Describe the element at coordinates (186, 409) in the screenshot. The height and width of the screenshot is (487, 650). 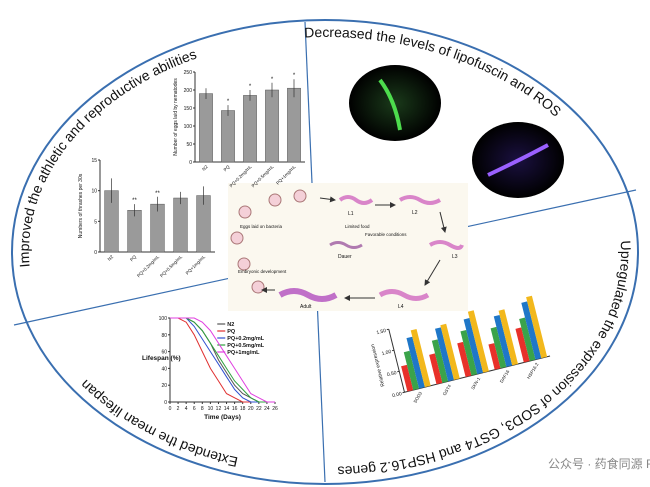
I see `x-tick-label: 4` at that location.